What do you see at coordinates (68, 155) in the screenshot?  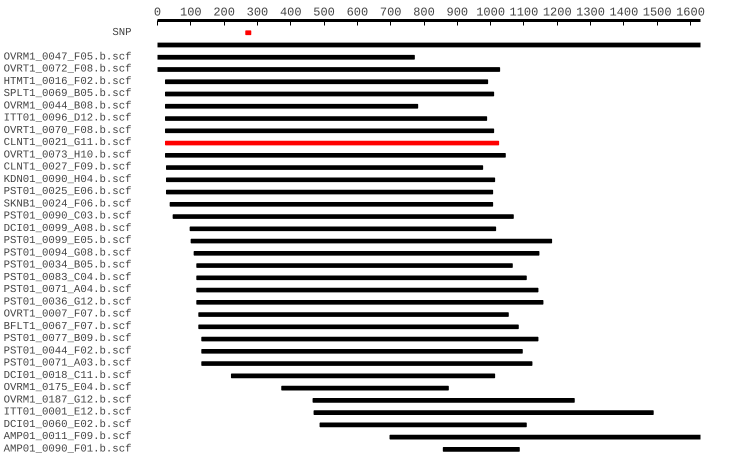 I see `y-tick-label: OVRT1_0073_H10.b.scf` at bounding box center [68, 155].